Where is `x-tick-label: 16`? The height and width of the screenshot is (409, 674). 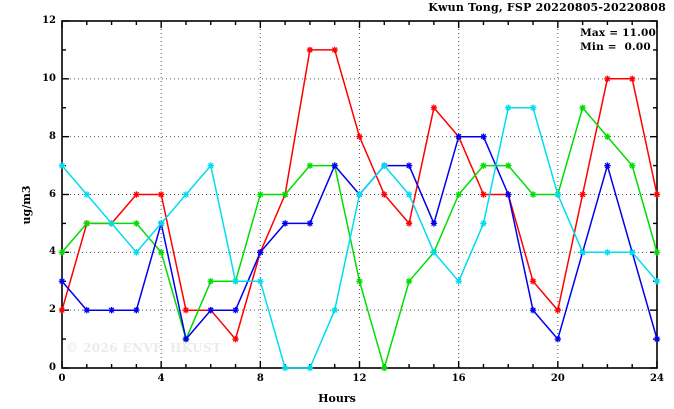 x-tick-label: 16 is located at coordinates (458, 378).